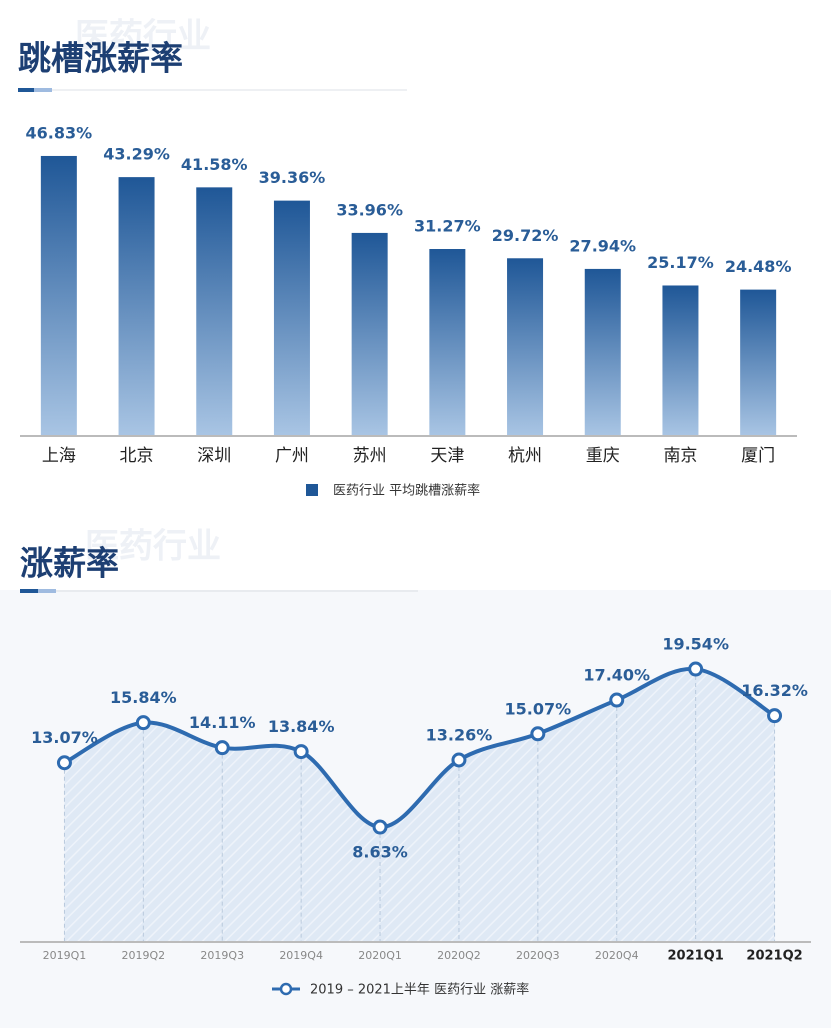 This screenshot has height=1028, width=831. What do you see at coordinates (447, 456) in the screenshot?
I see `x-tick-label: 天津` at bounding box center [447, 456].